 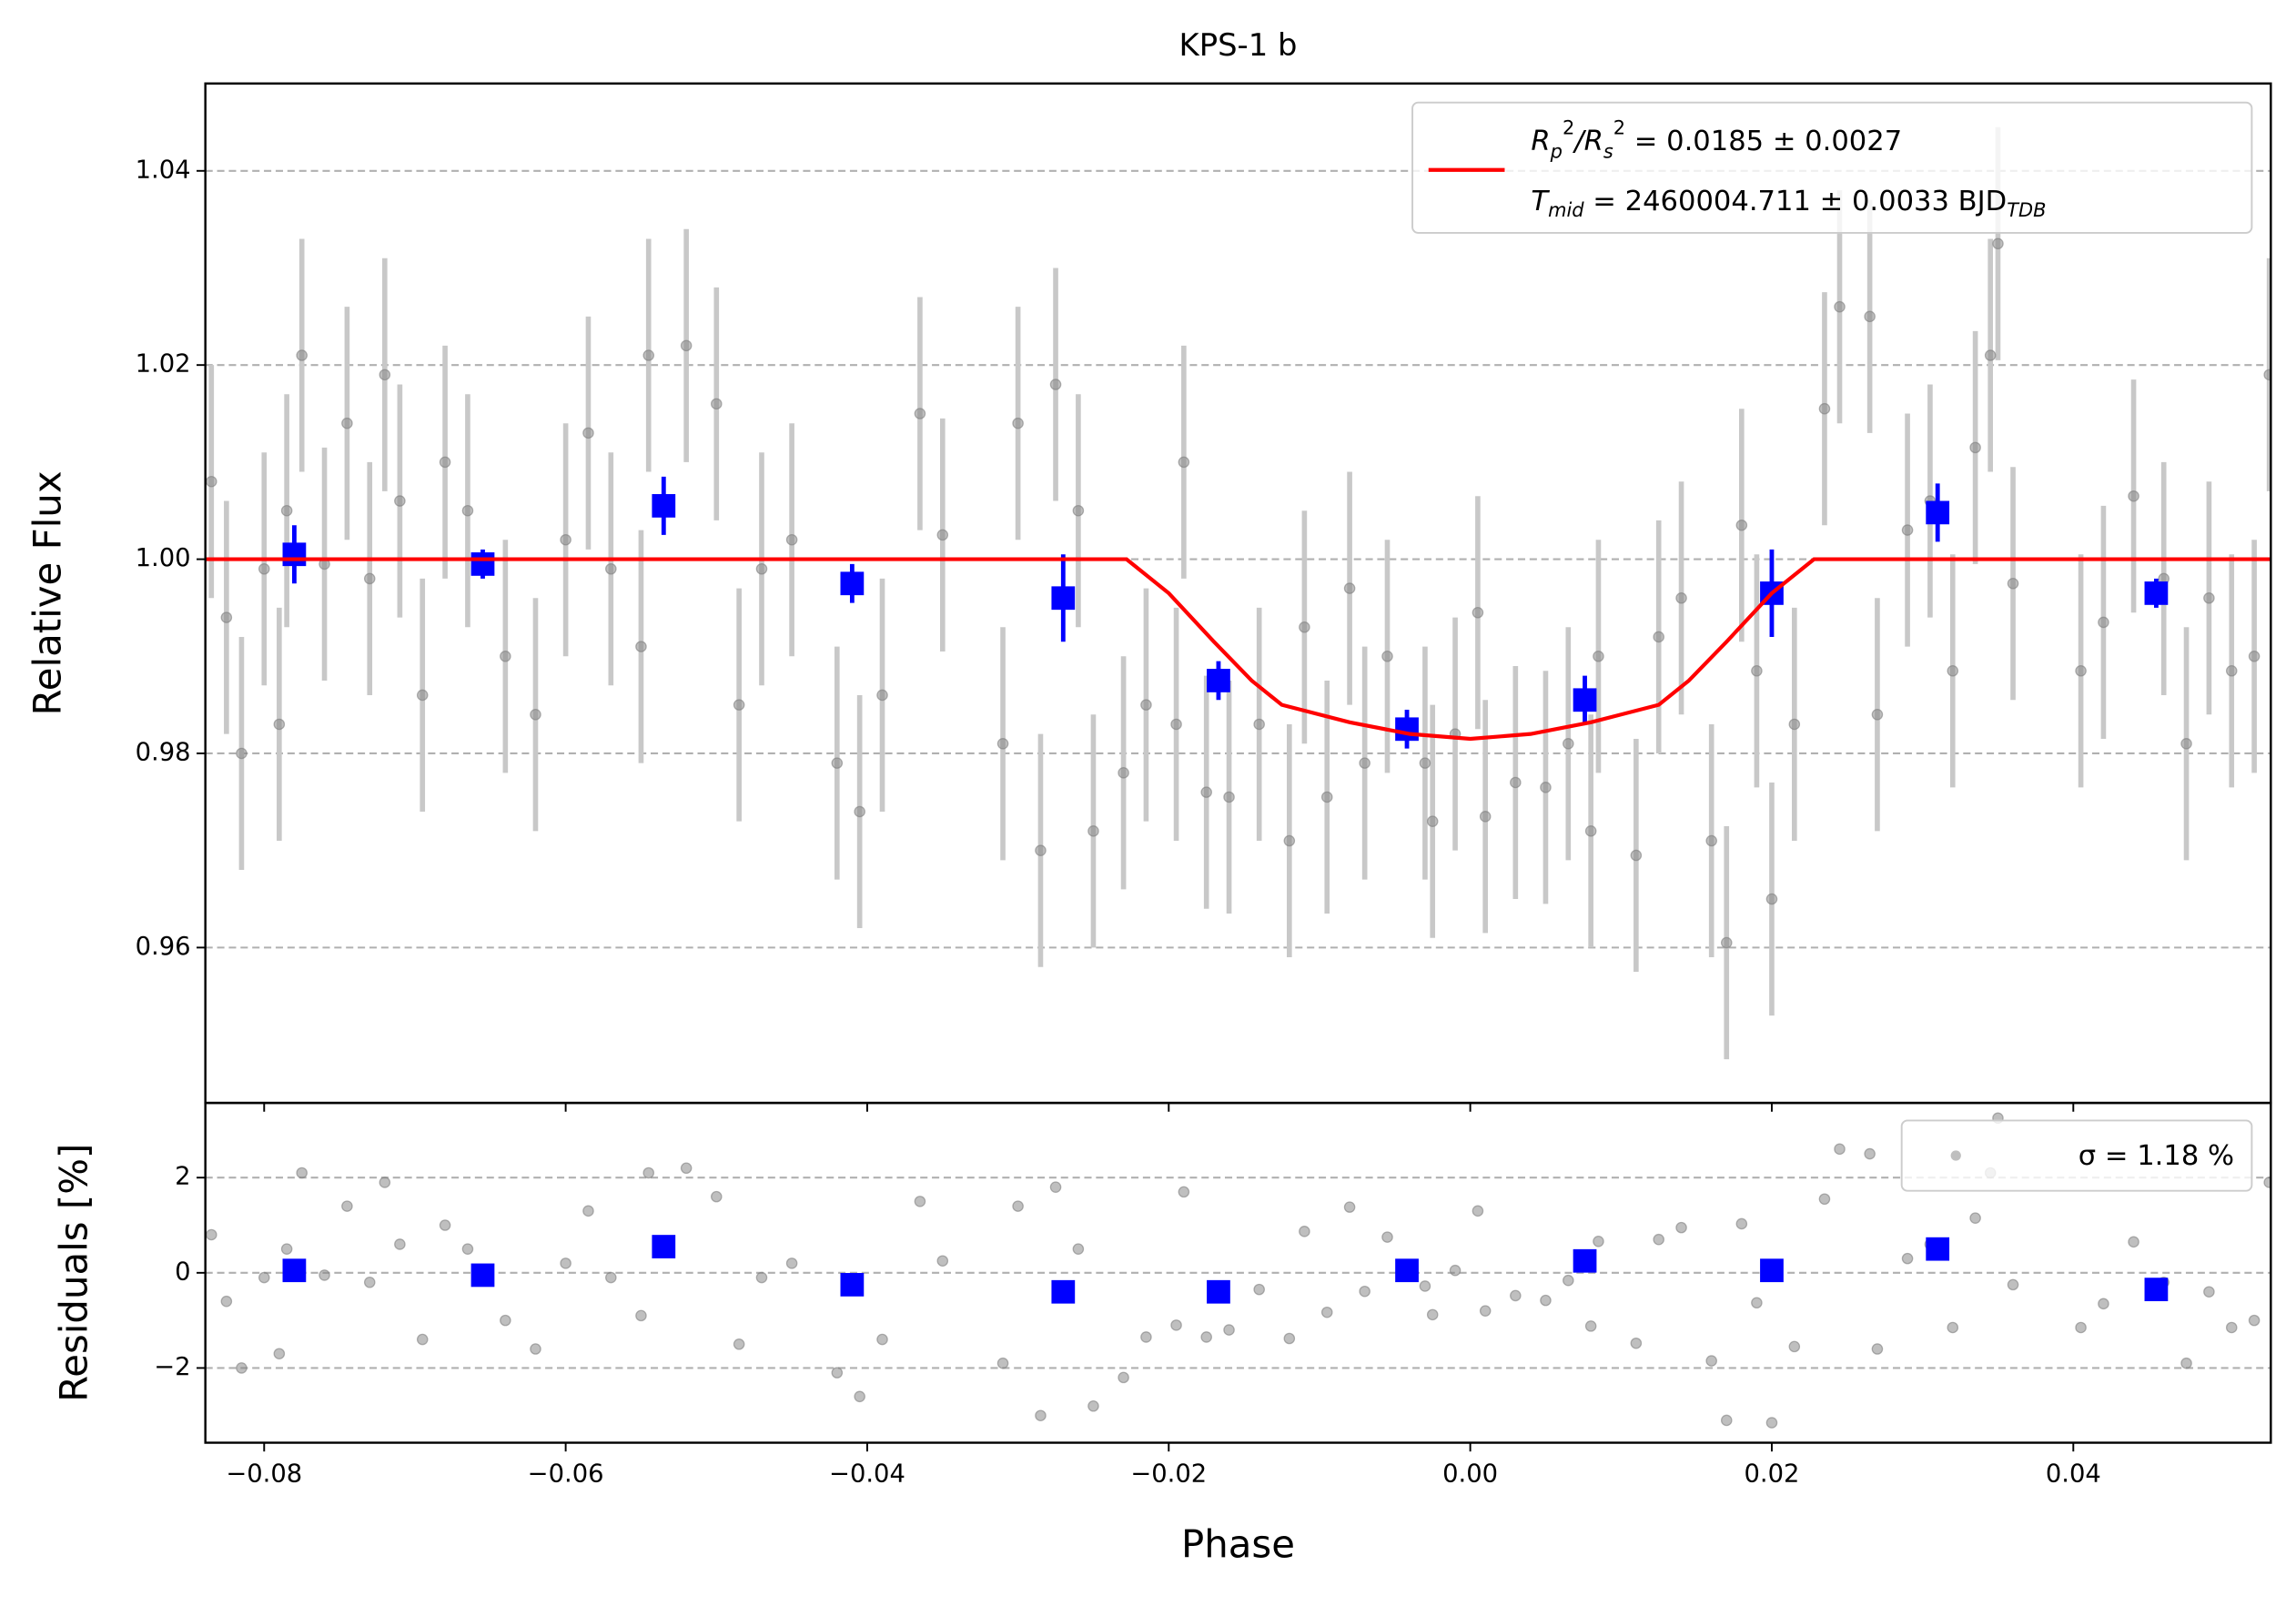 What do you see at coordinates (1796, 201) in the screenshot?
I see `legend-text: = 2460004.711 ± 0.0033 BJD` at bounding box center [1796, 201].